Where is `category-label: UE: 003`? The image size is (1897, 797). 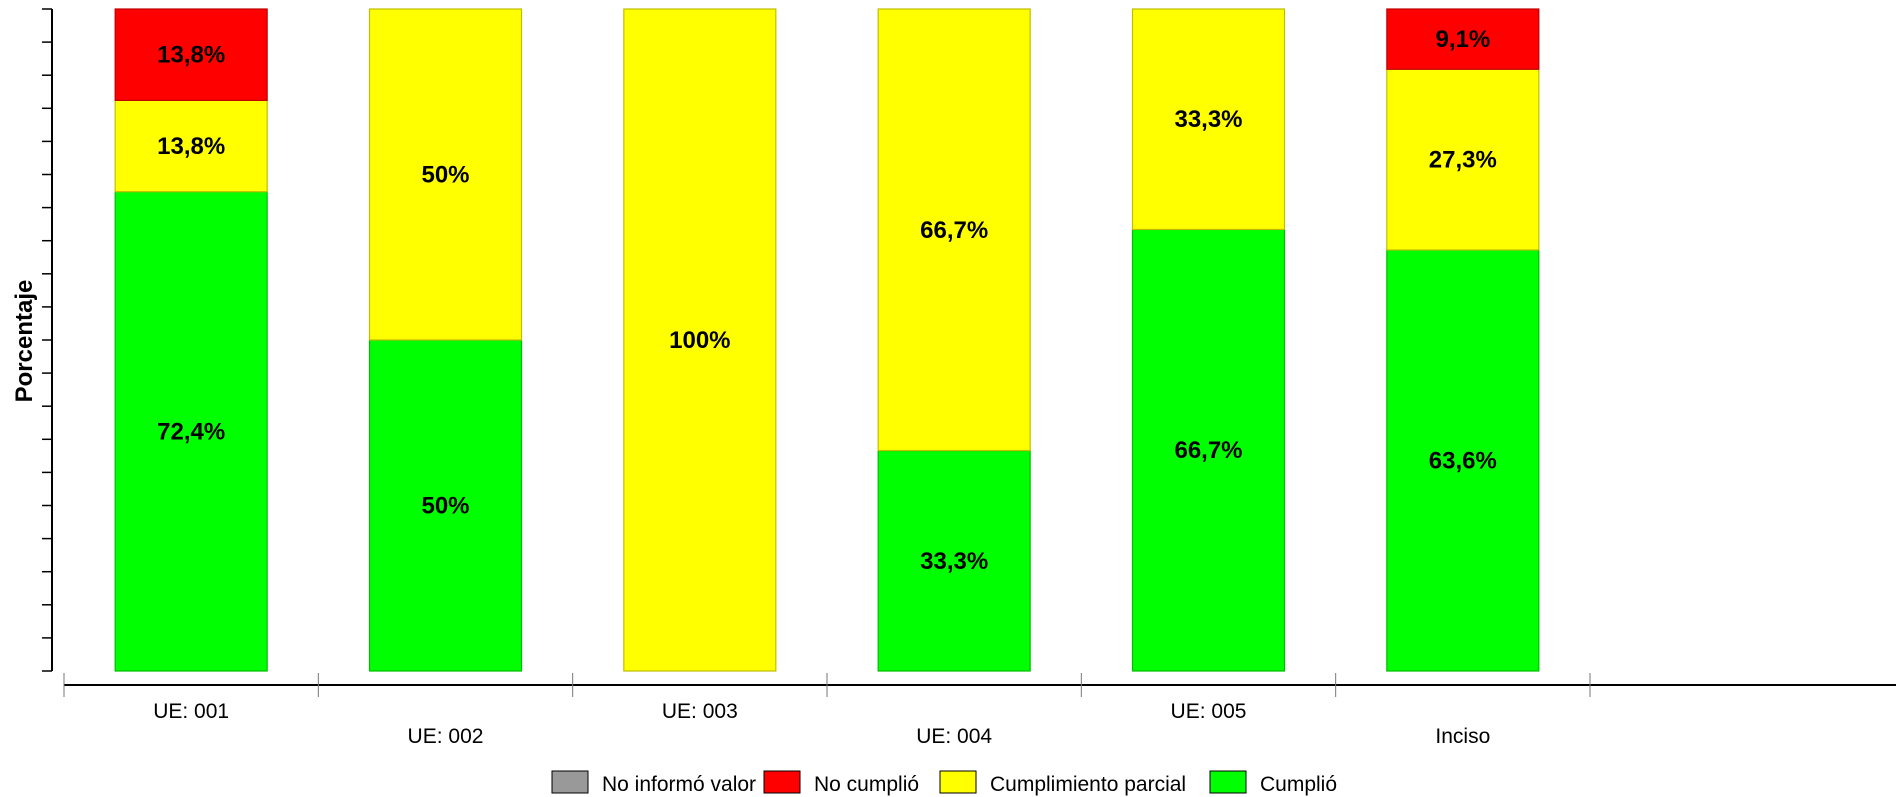
category-label: UE: 003 is located at coordinates (700, 711).